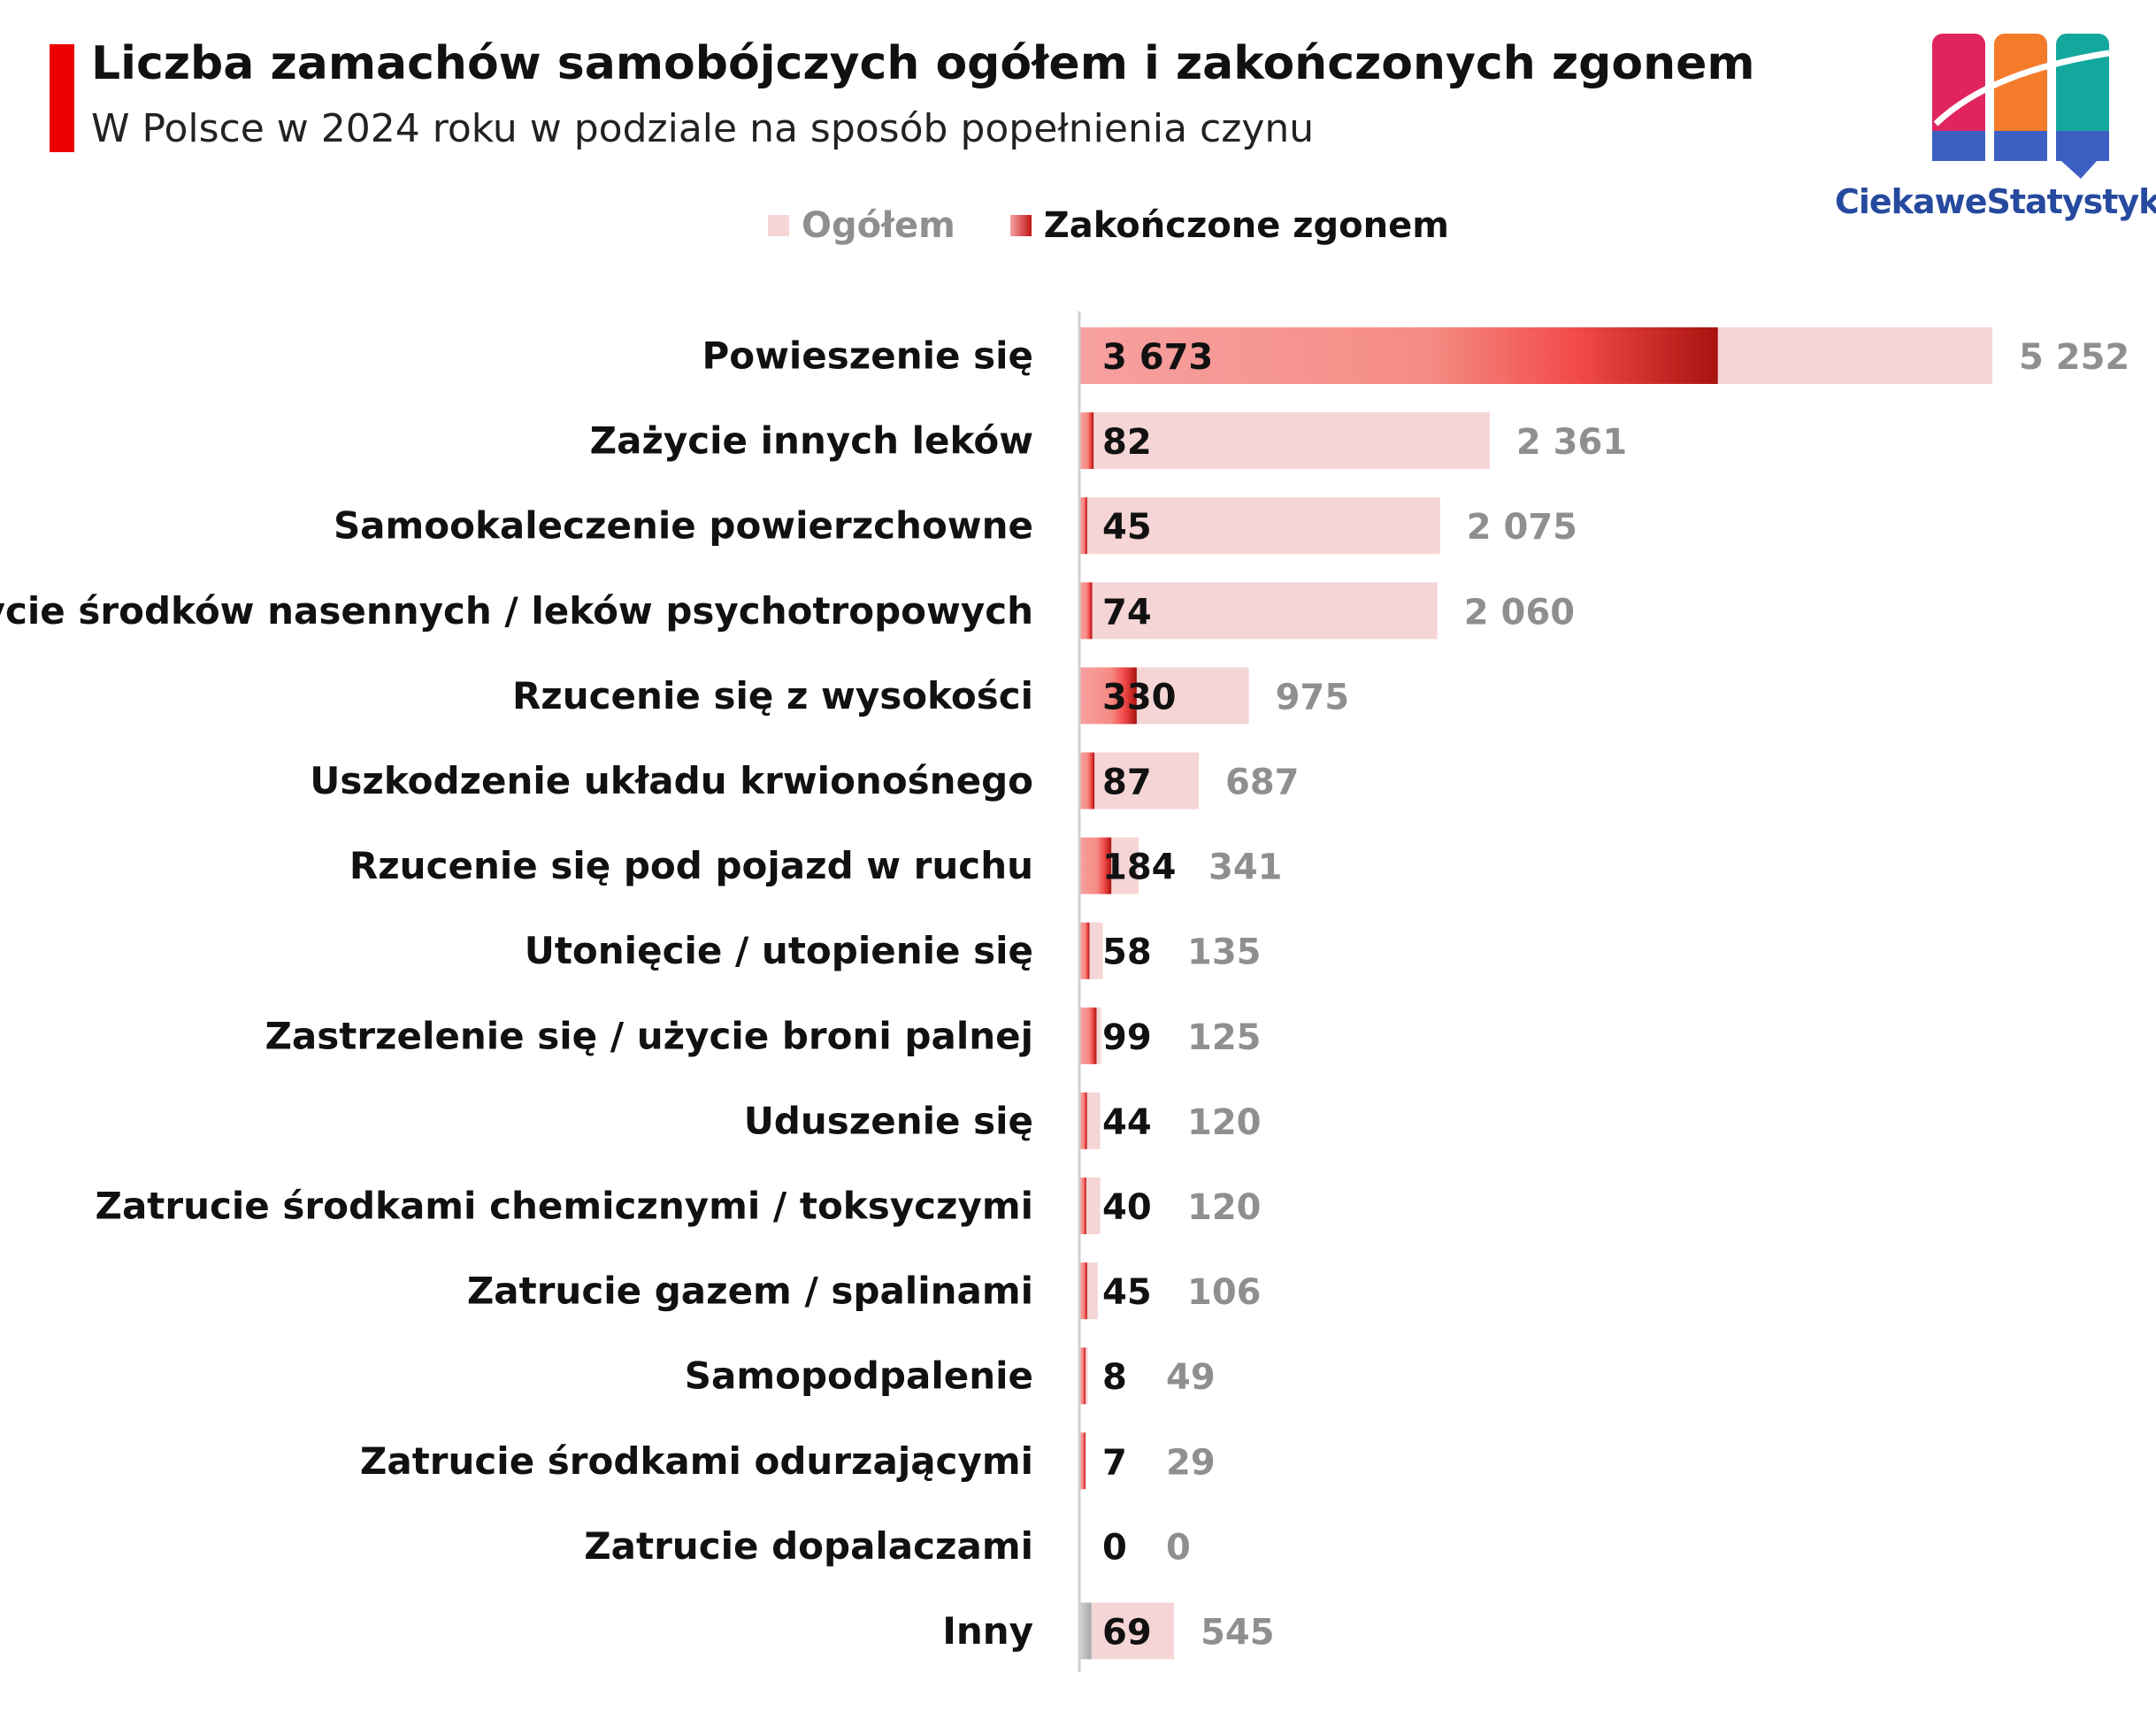  I want to click on category-label: Powieszenie się, so click(867, 356).